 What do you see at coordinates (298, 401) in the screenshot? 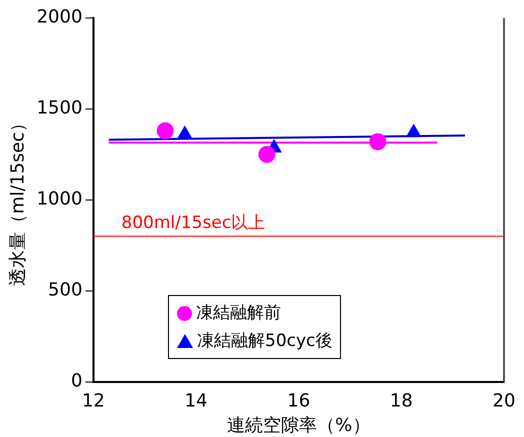
I see `x-tick-label: 16` at bounding box center [298, 401].